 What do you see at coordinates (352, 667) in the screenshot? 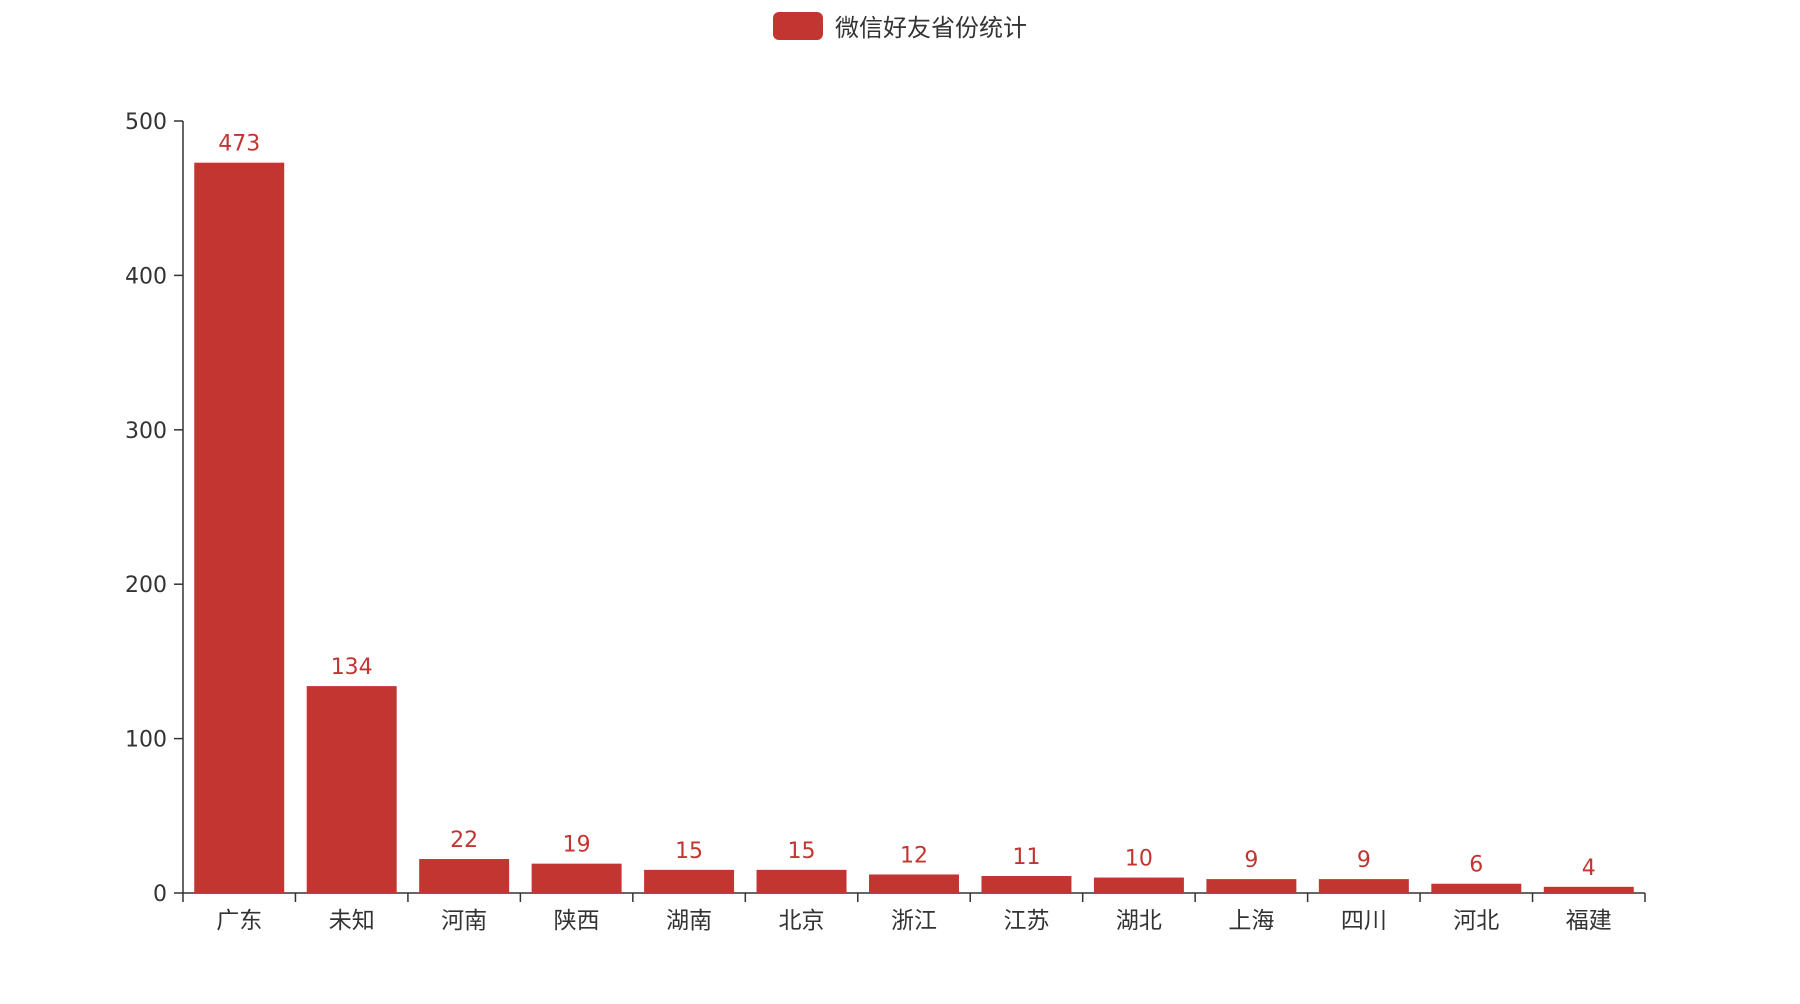
I see `bar-value-label: 134` at bounding box center [352, 667].